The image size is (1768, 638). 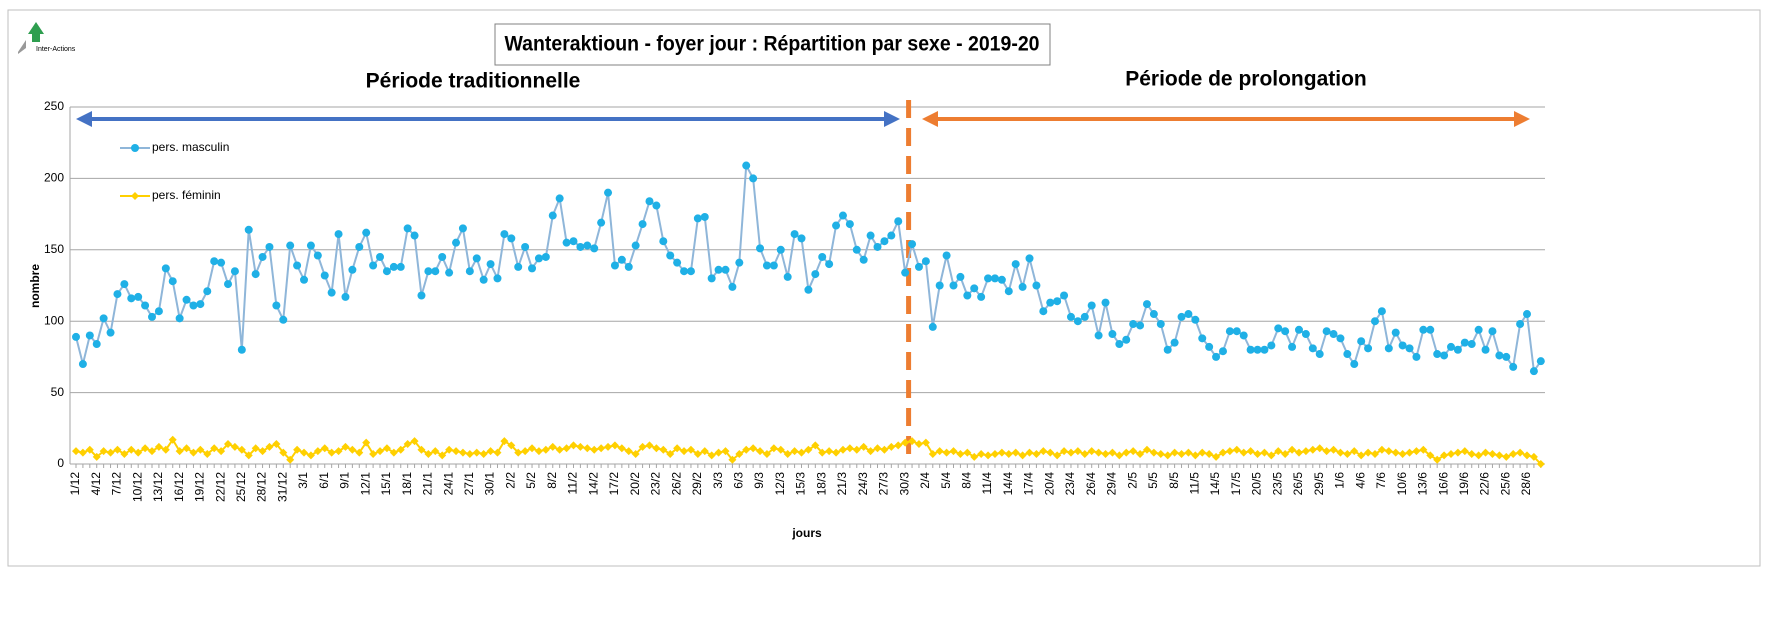 I want to click on x-tick-label: 8/5, so click(x=1174, y=480).